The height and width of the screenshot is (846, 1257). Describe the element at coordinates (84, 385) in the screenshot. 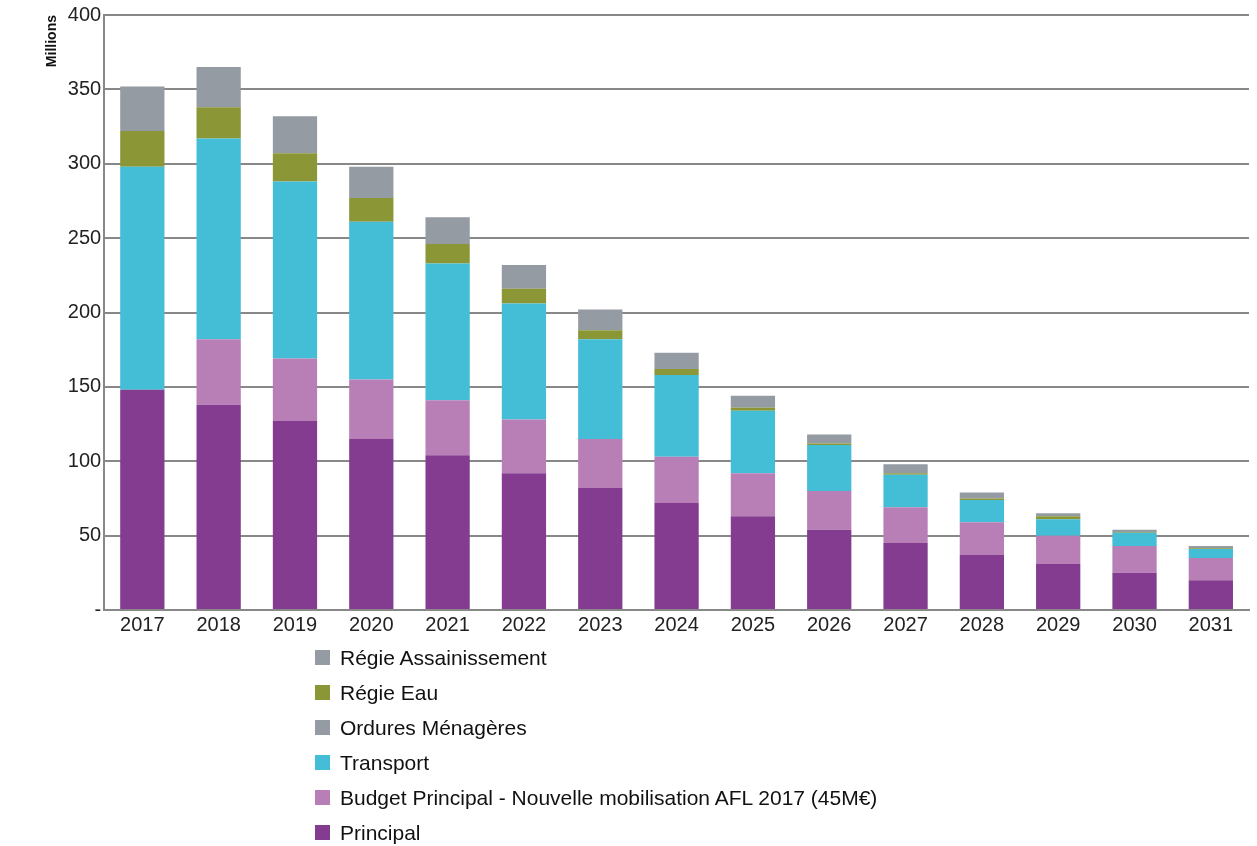

I see `y-tick-label: 150` at that location.